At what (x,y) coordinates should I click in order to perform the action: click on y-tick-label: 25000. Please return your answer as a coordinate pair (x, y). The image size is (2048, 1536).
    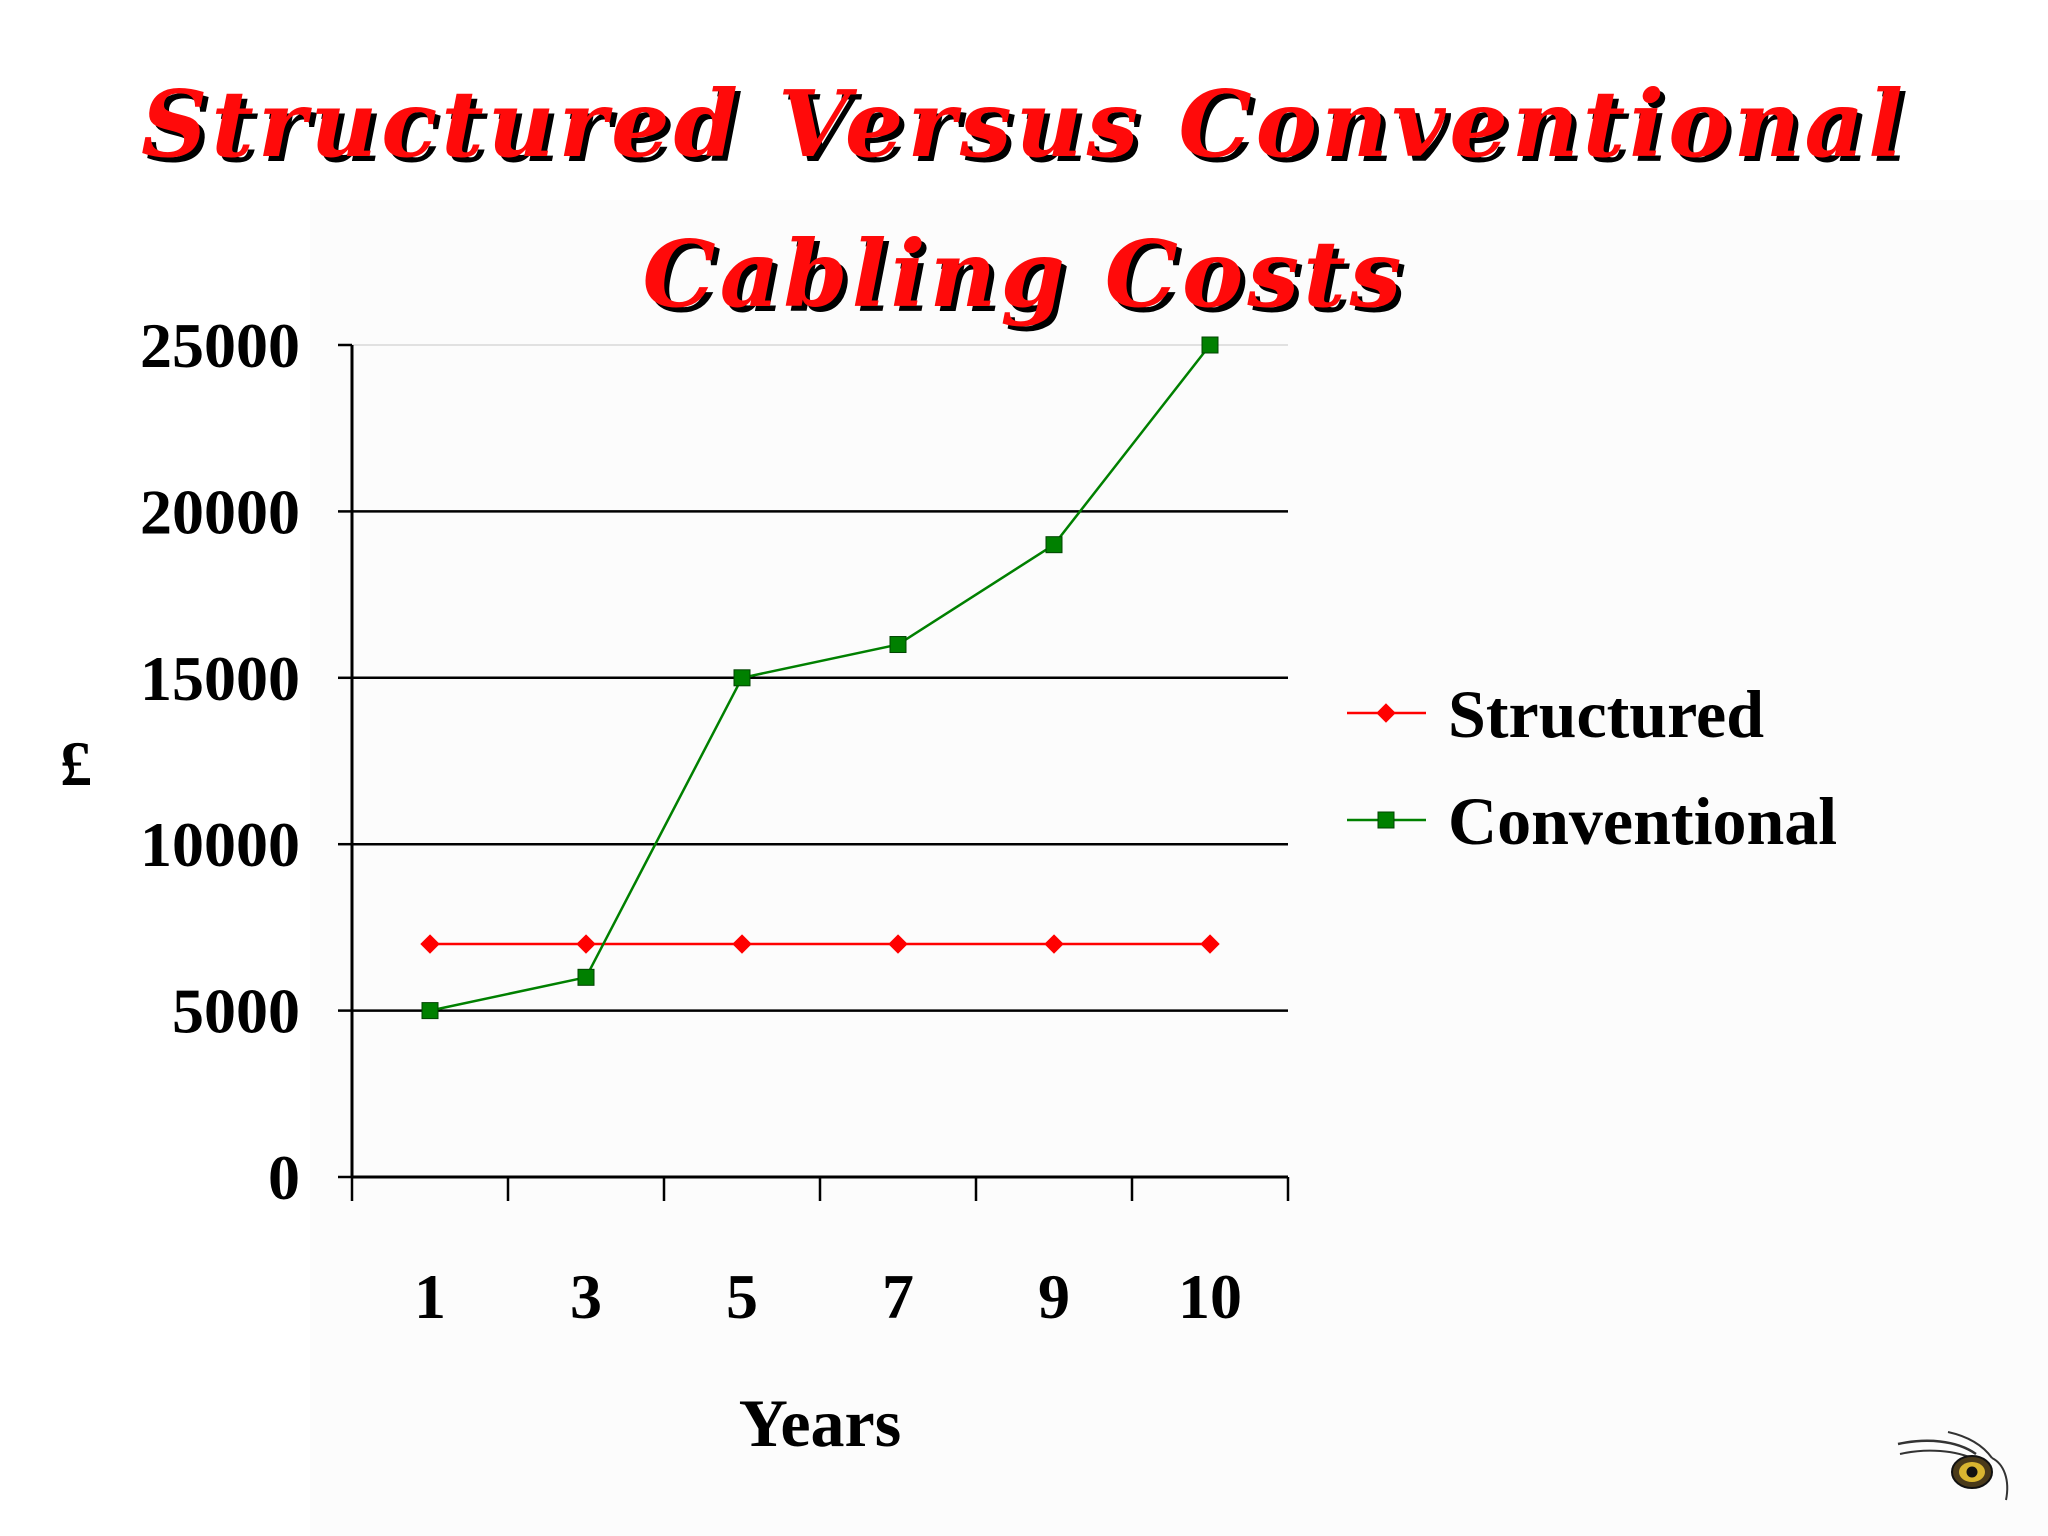
    Looking at the image, I should click on (220, 345).